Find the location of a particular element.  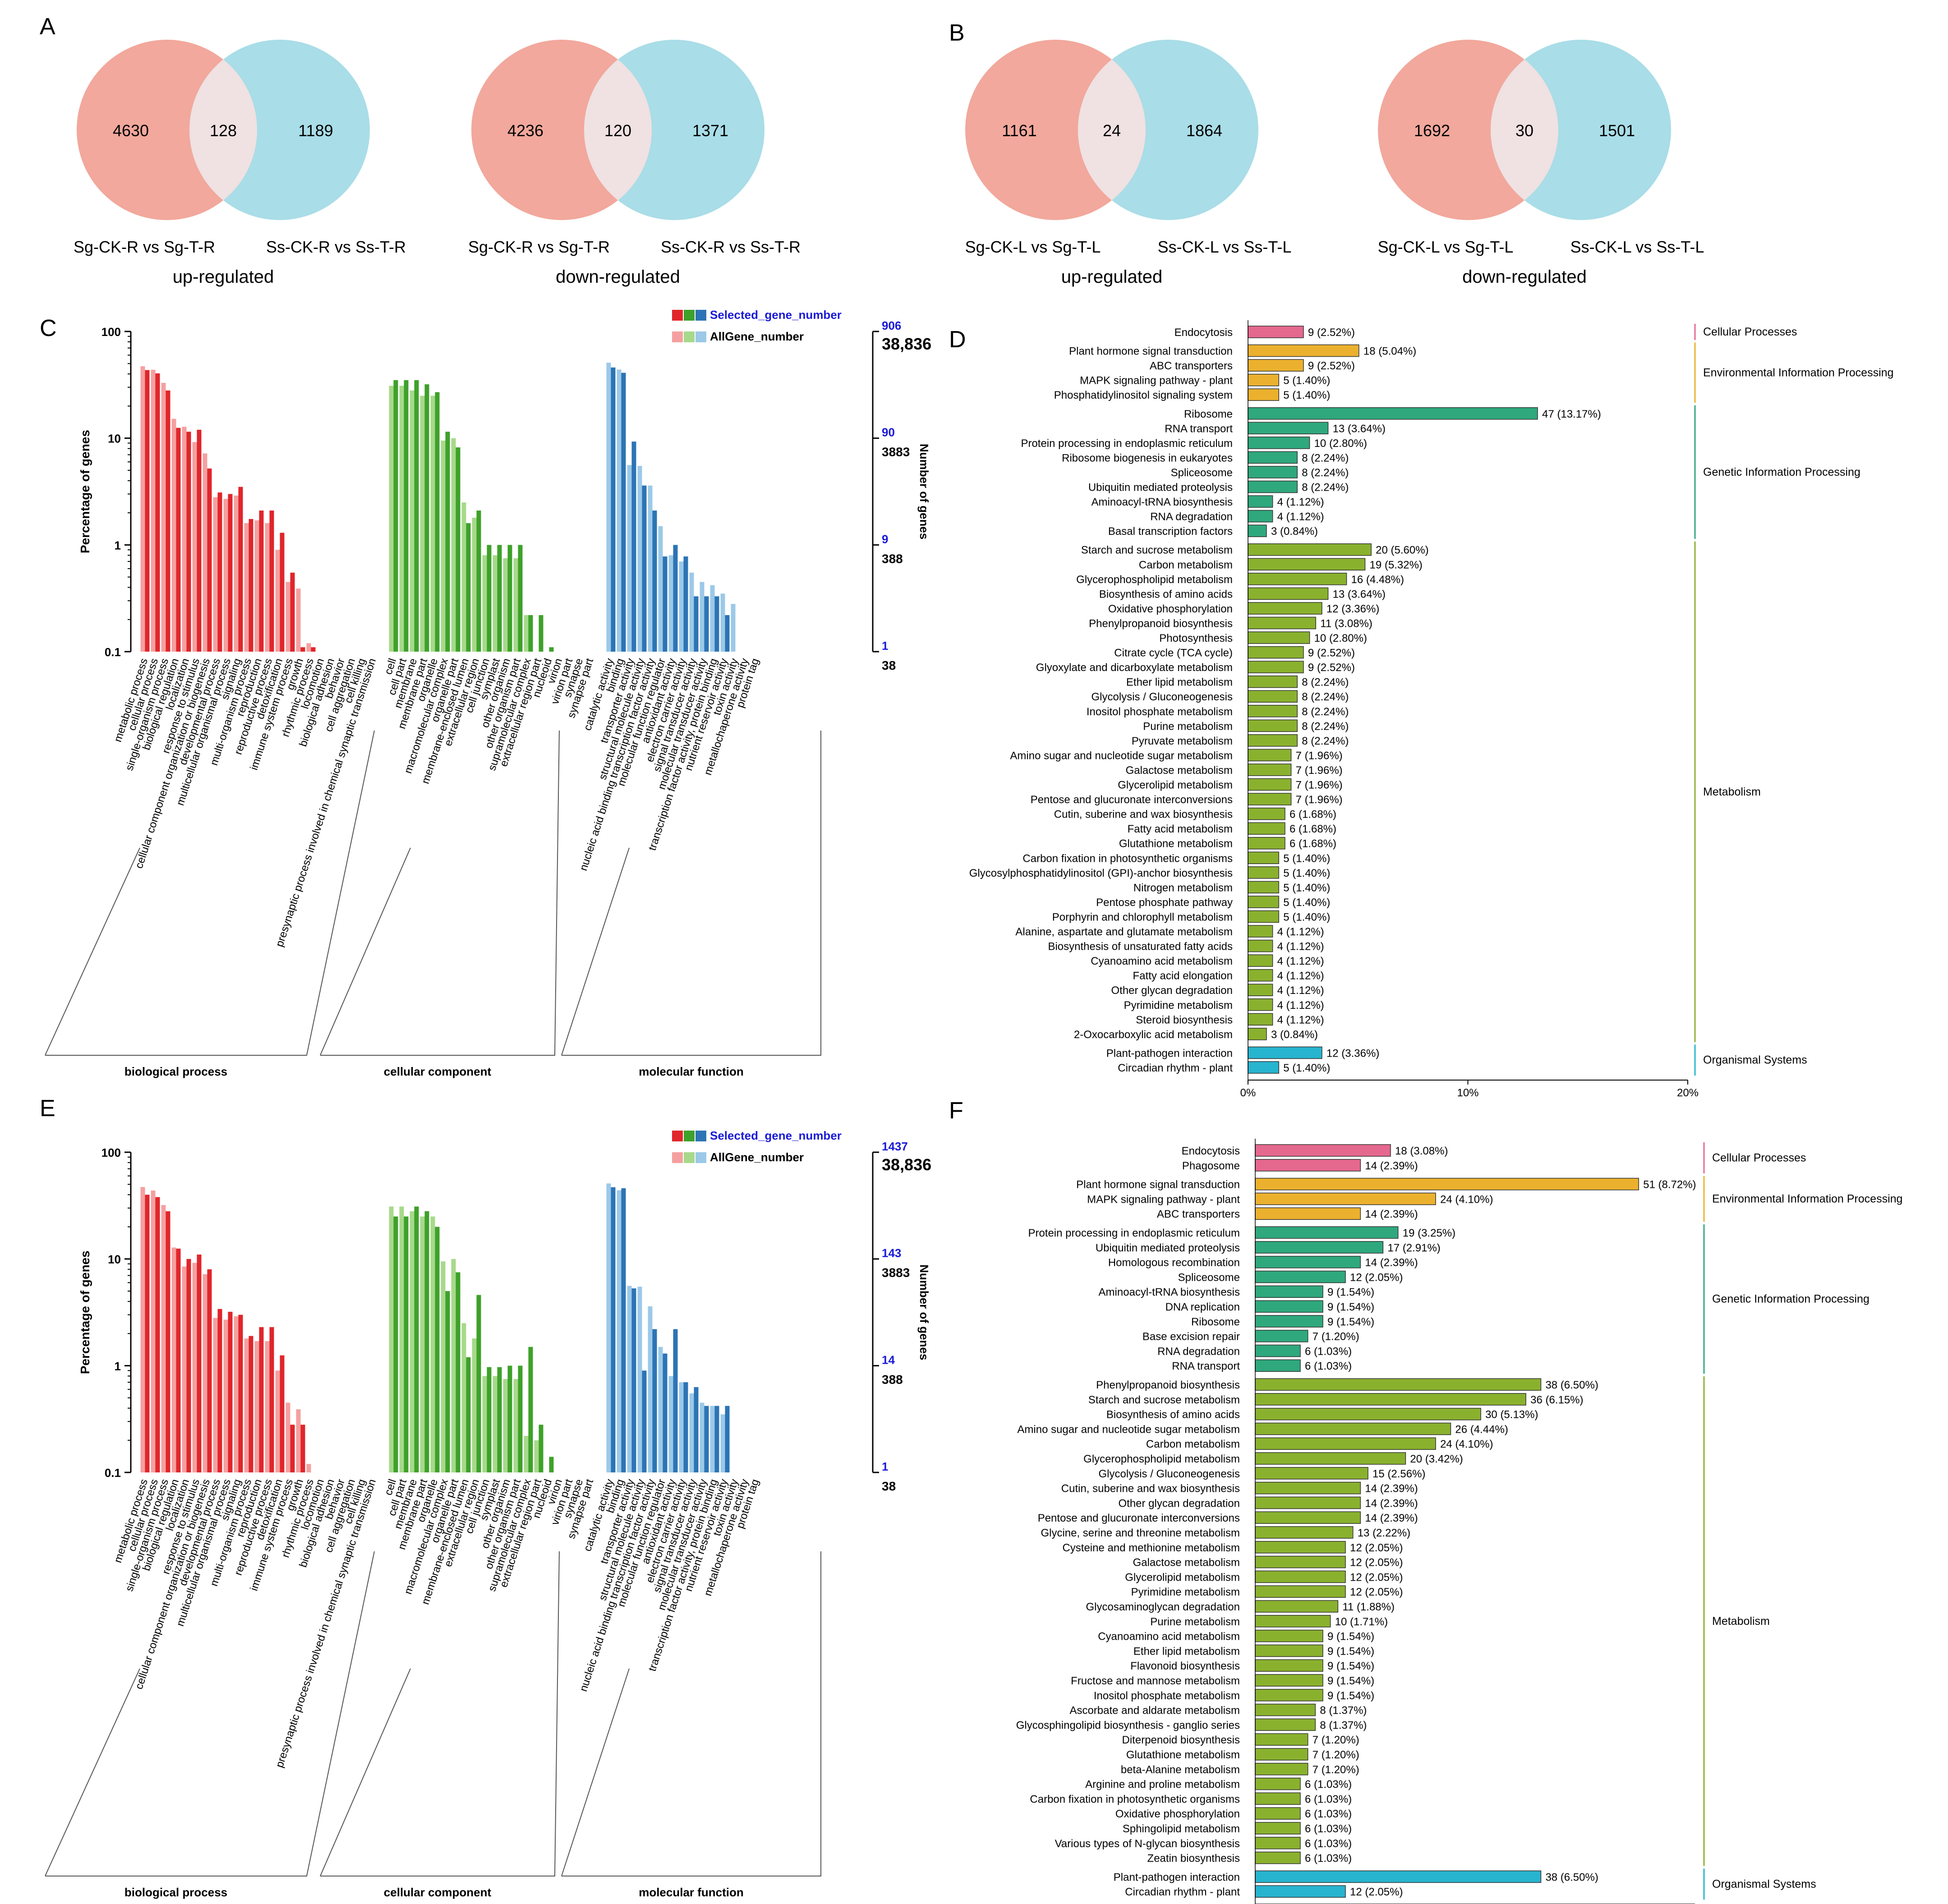

bar-value-label: 14 (2.39%) is located at coordinates (1391, 1489).